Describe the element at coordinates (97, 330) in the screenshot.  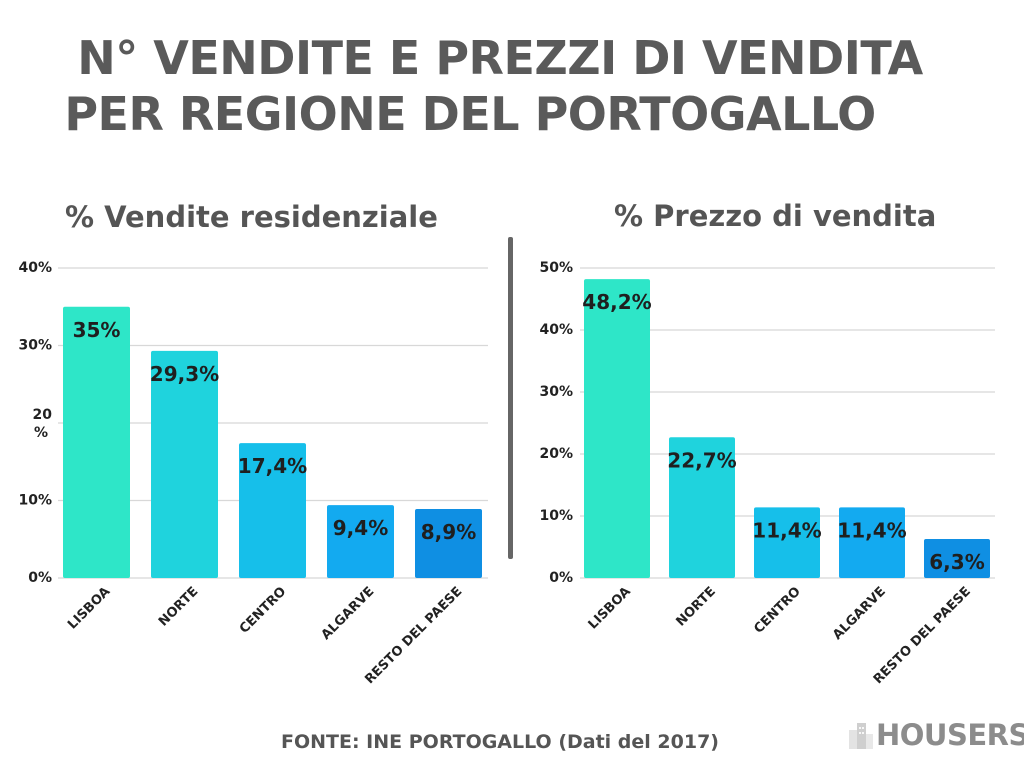
I see `value-label: 35%` at that location.